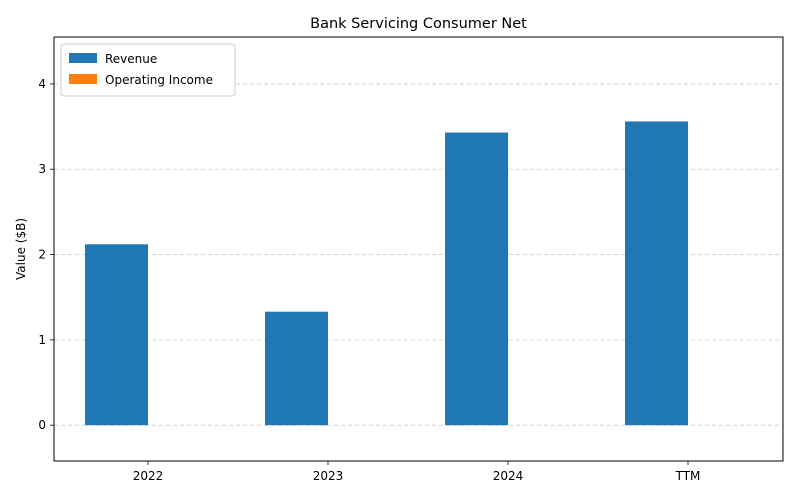  Describe the element at coordinates (476, 279) in the screenshot. I see `bar-revenue-2024` at that location.